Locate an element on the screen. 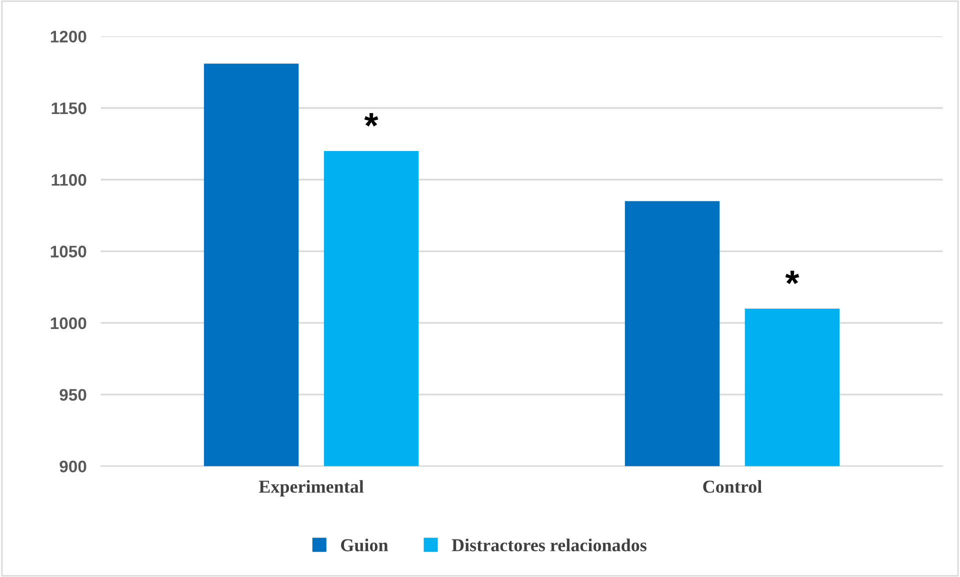  y-tick-label: 1200 is located at coordinates (68, 36).